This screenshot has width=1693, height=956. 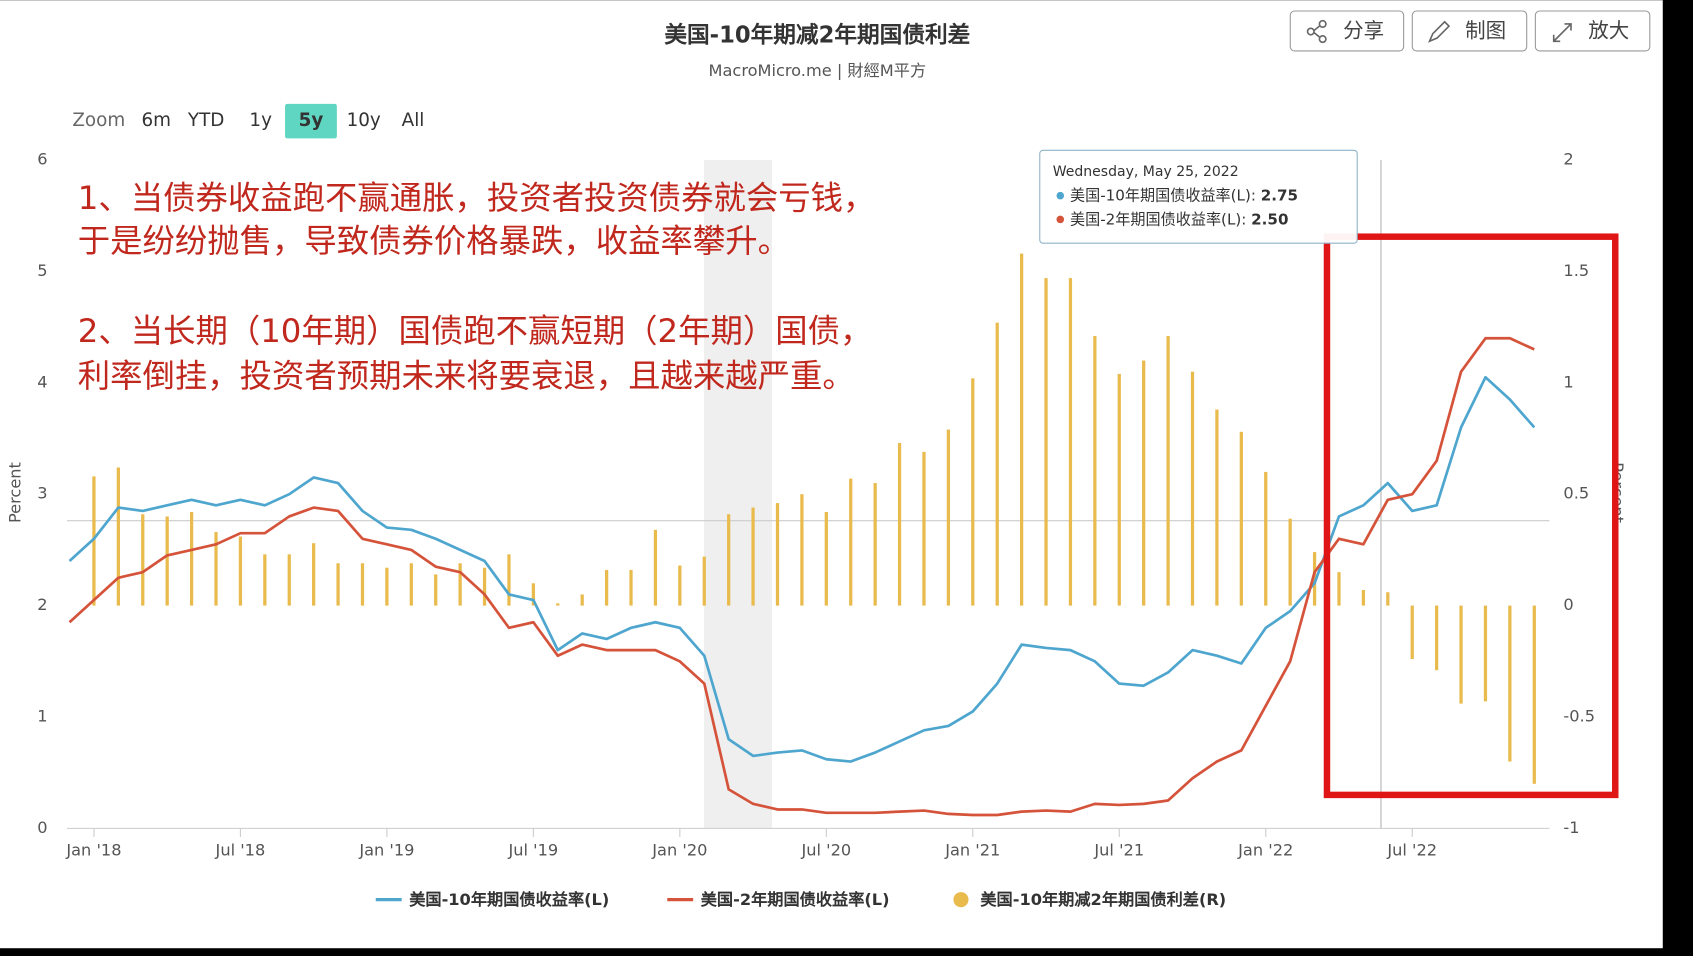 I want to click on zoom-option: 5y, so click(x=311, y=121).